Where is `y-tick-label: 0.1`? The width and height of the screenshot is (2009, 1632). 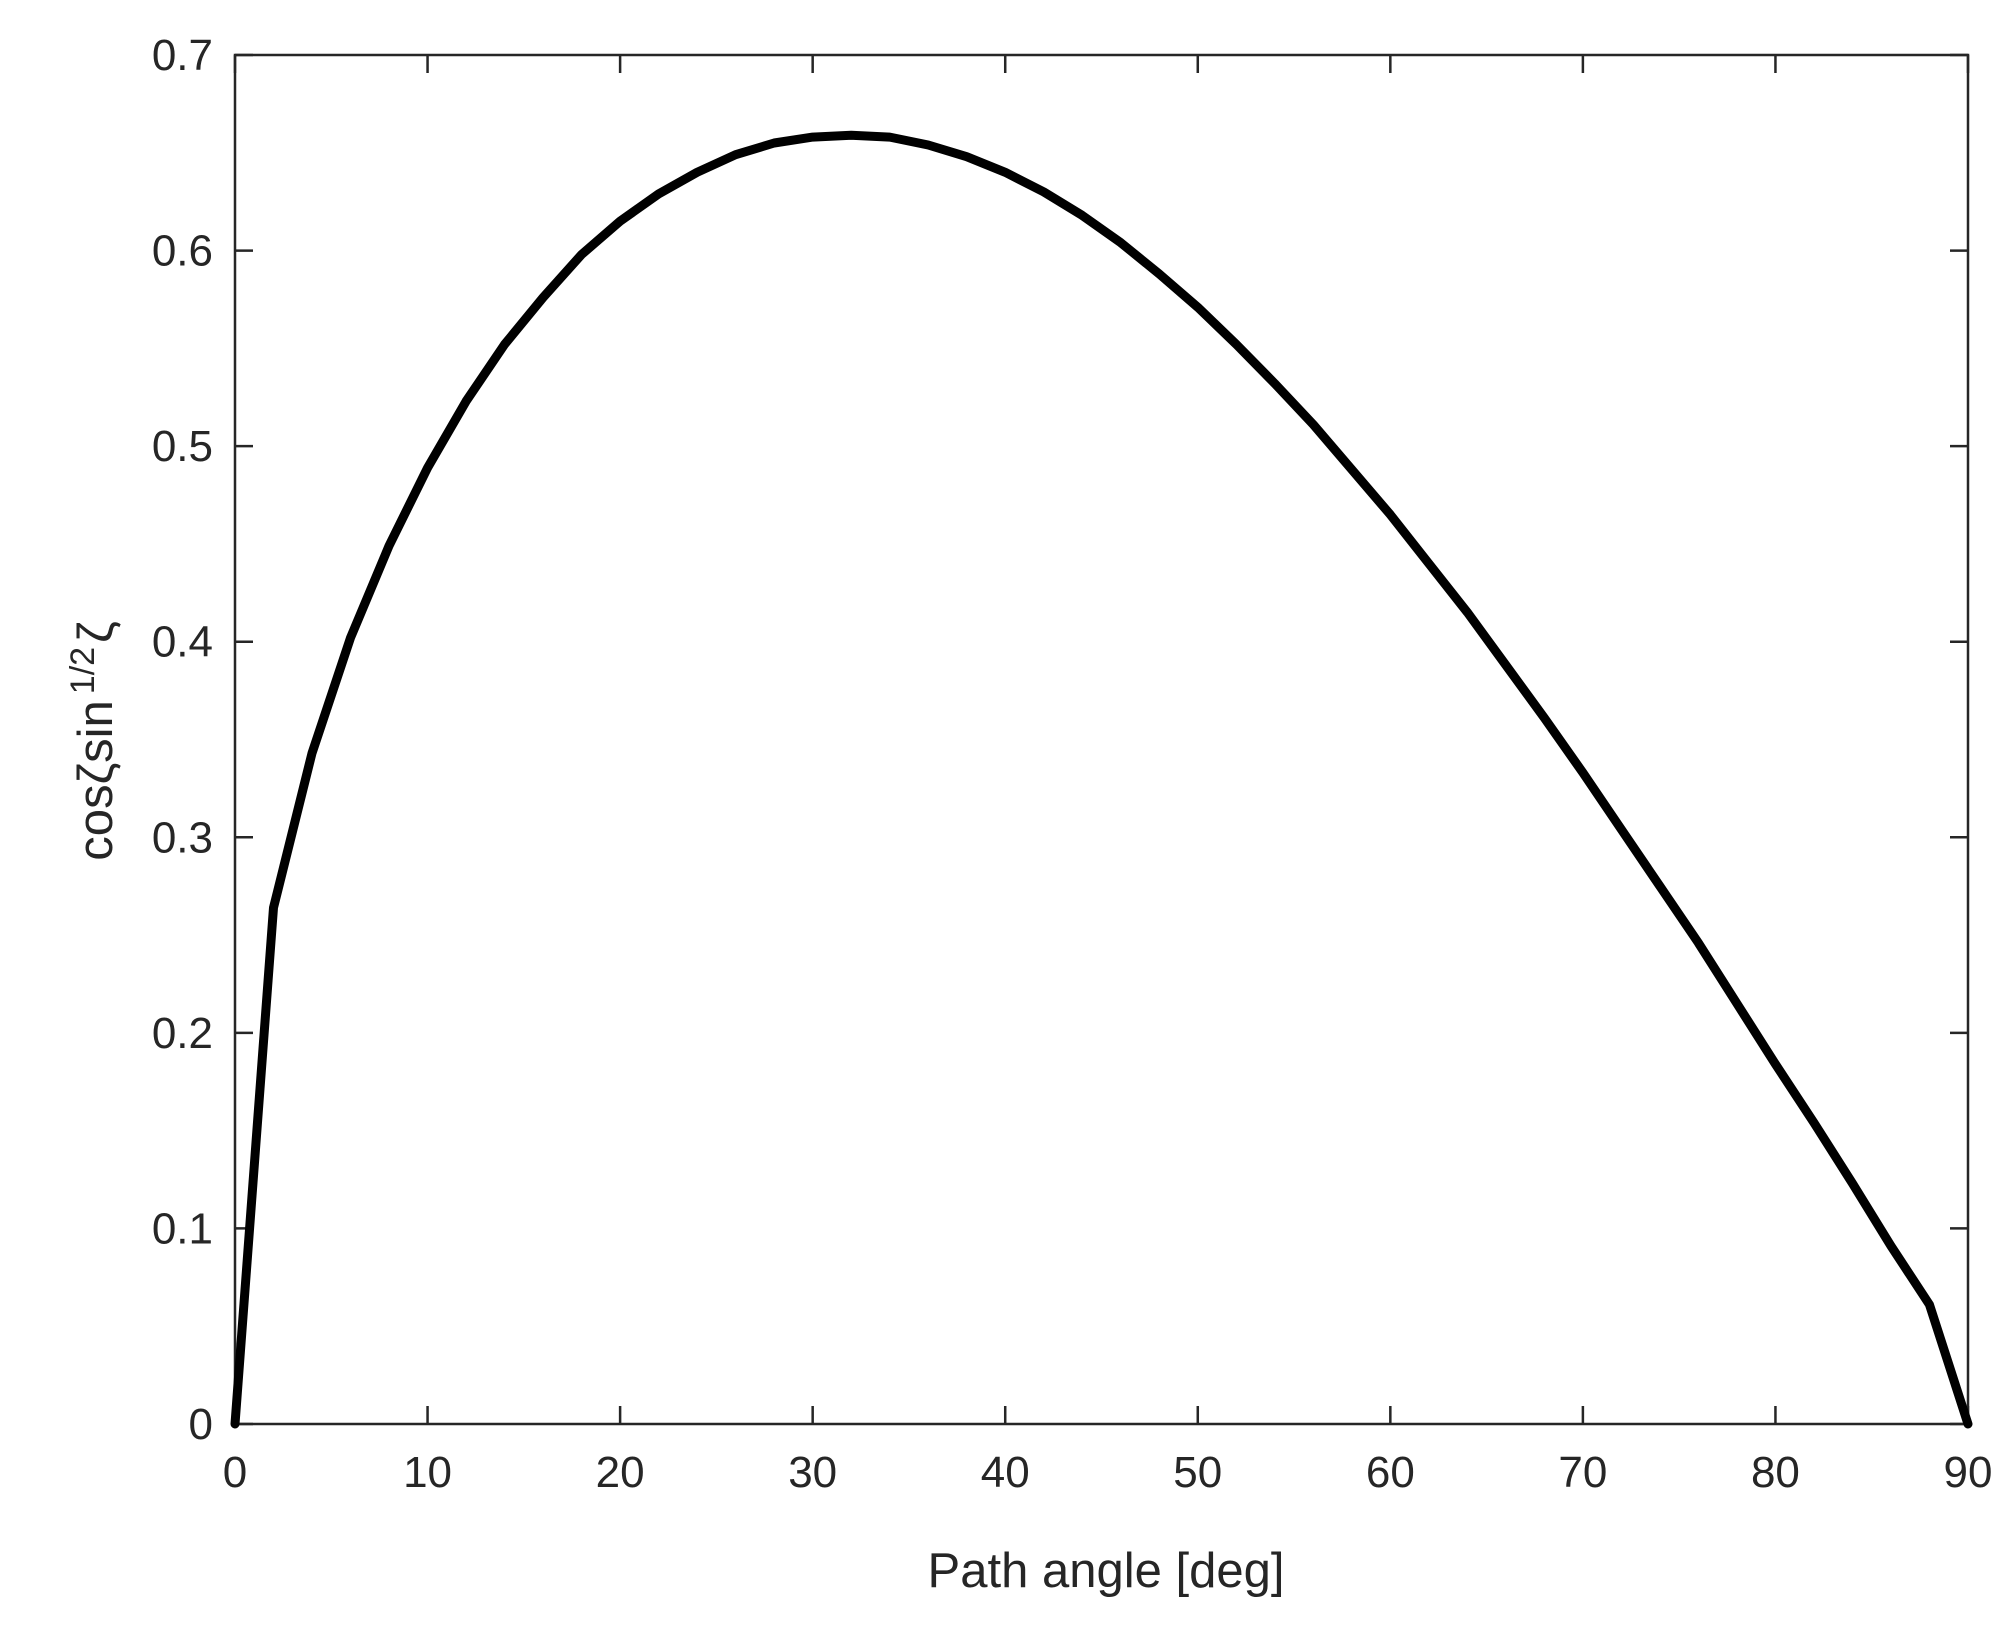
y-tick-label: 0.1 is located at coordinates (182, 1228).